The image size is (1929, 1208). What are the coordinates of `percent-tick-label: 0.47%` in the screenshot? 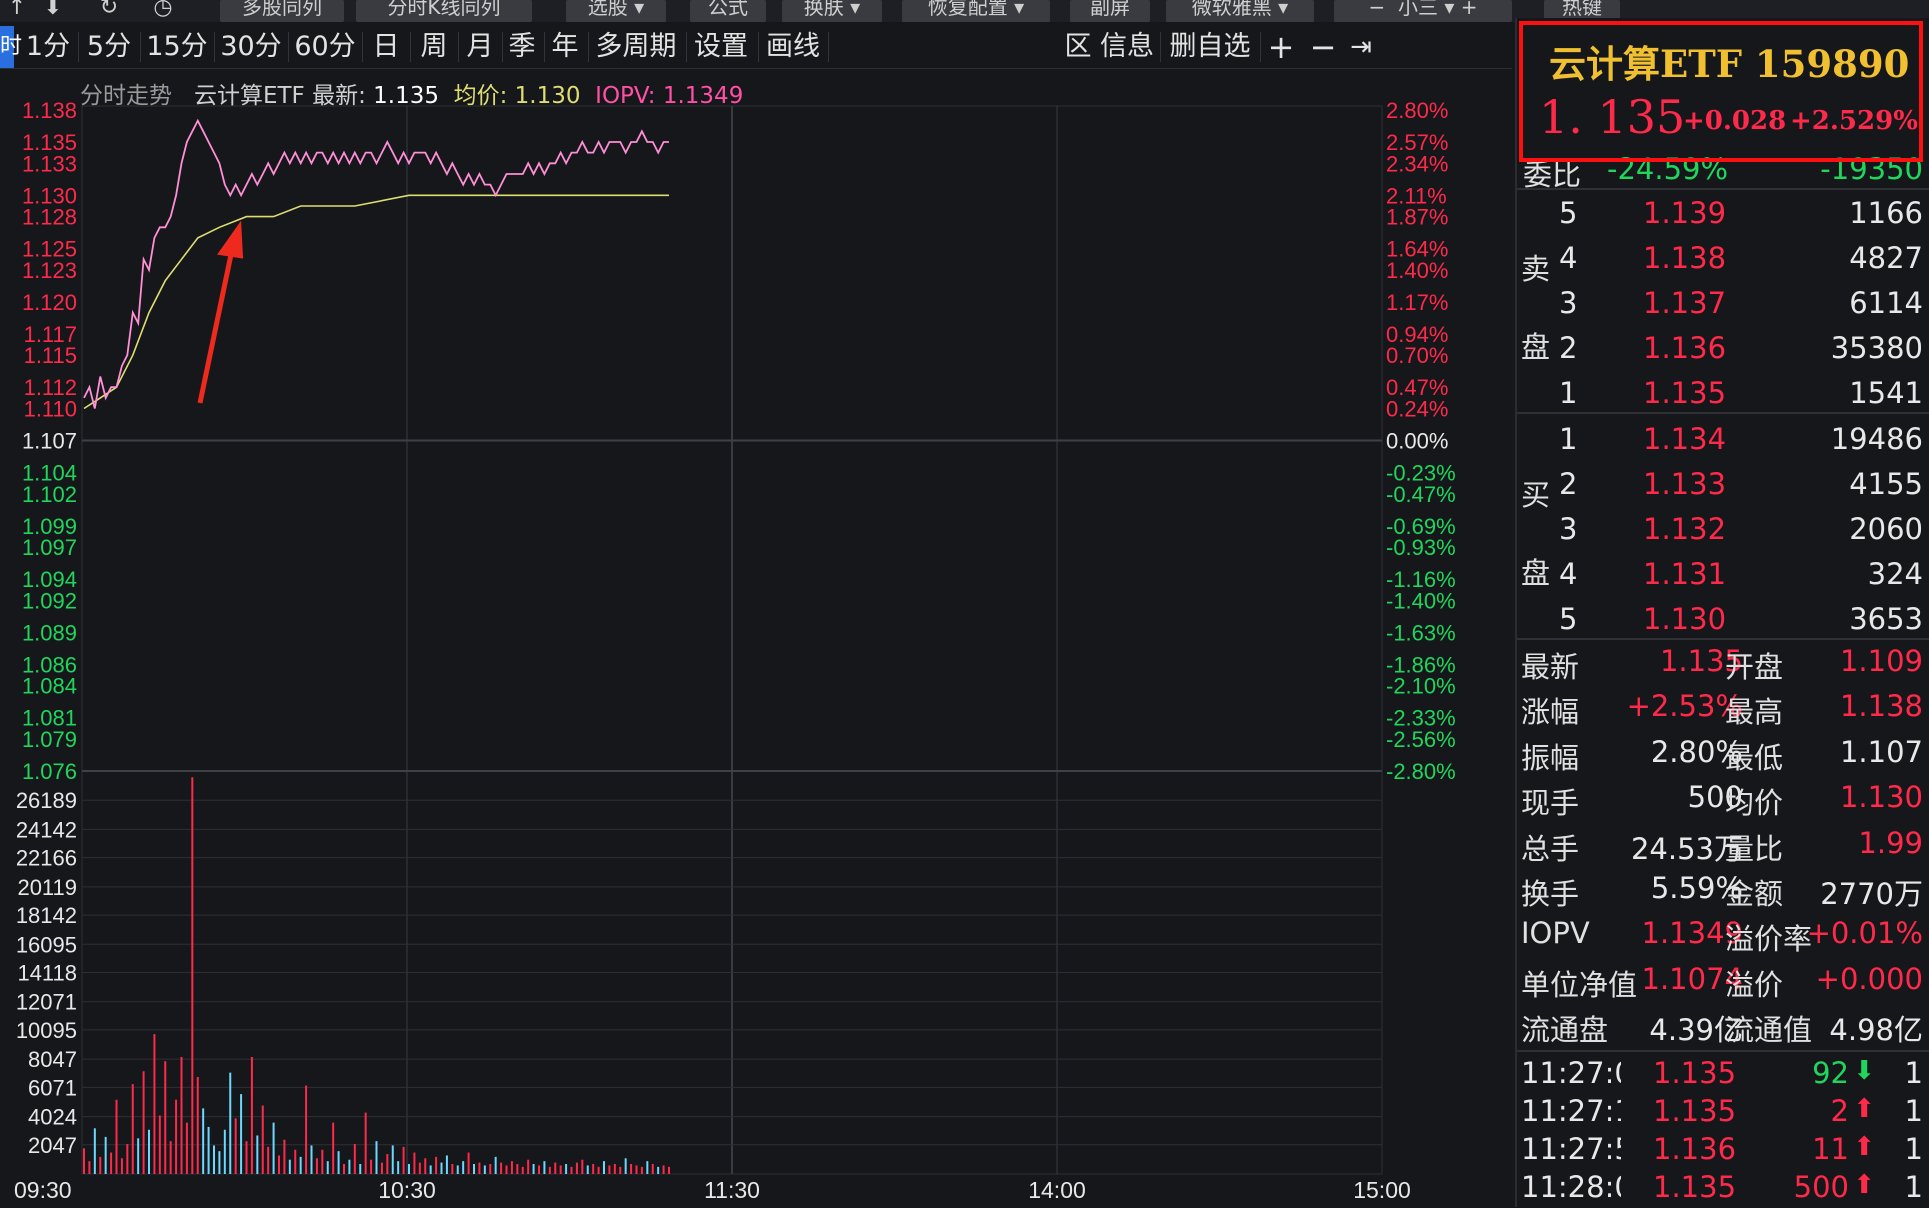 It's located at (1417, 387).